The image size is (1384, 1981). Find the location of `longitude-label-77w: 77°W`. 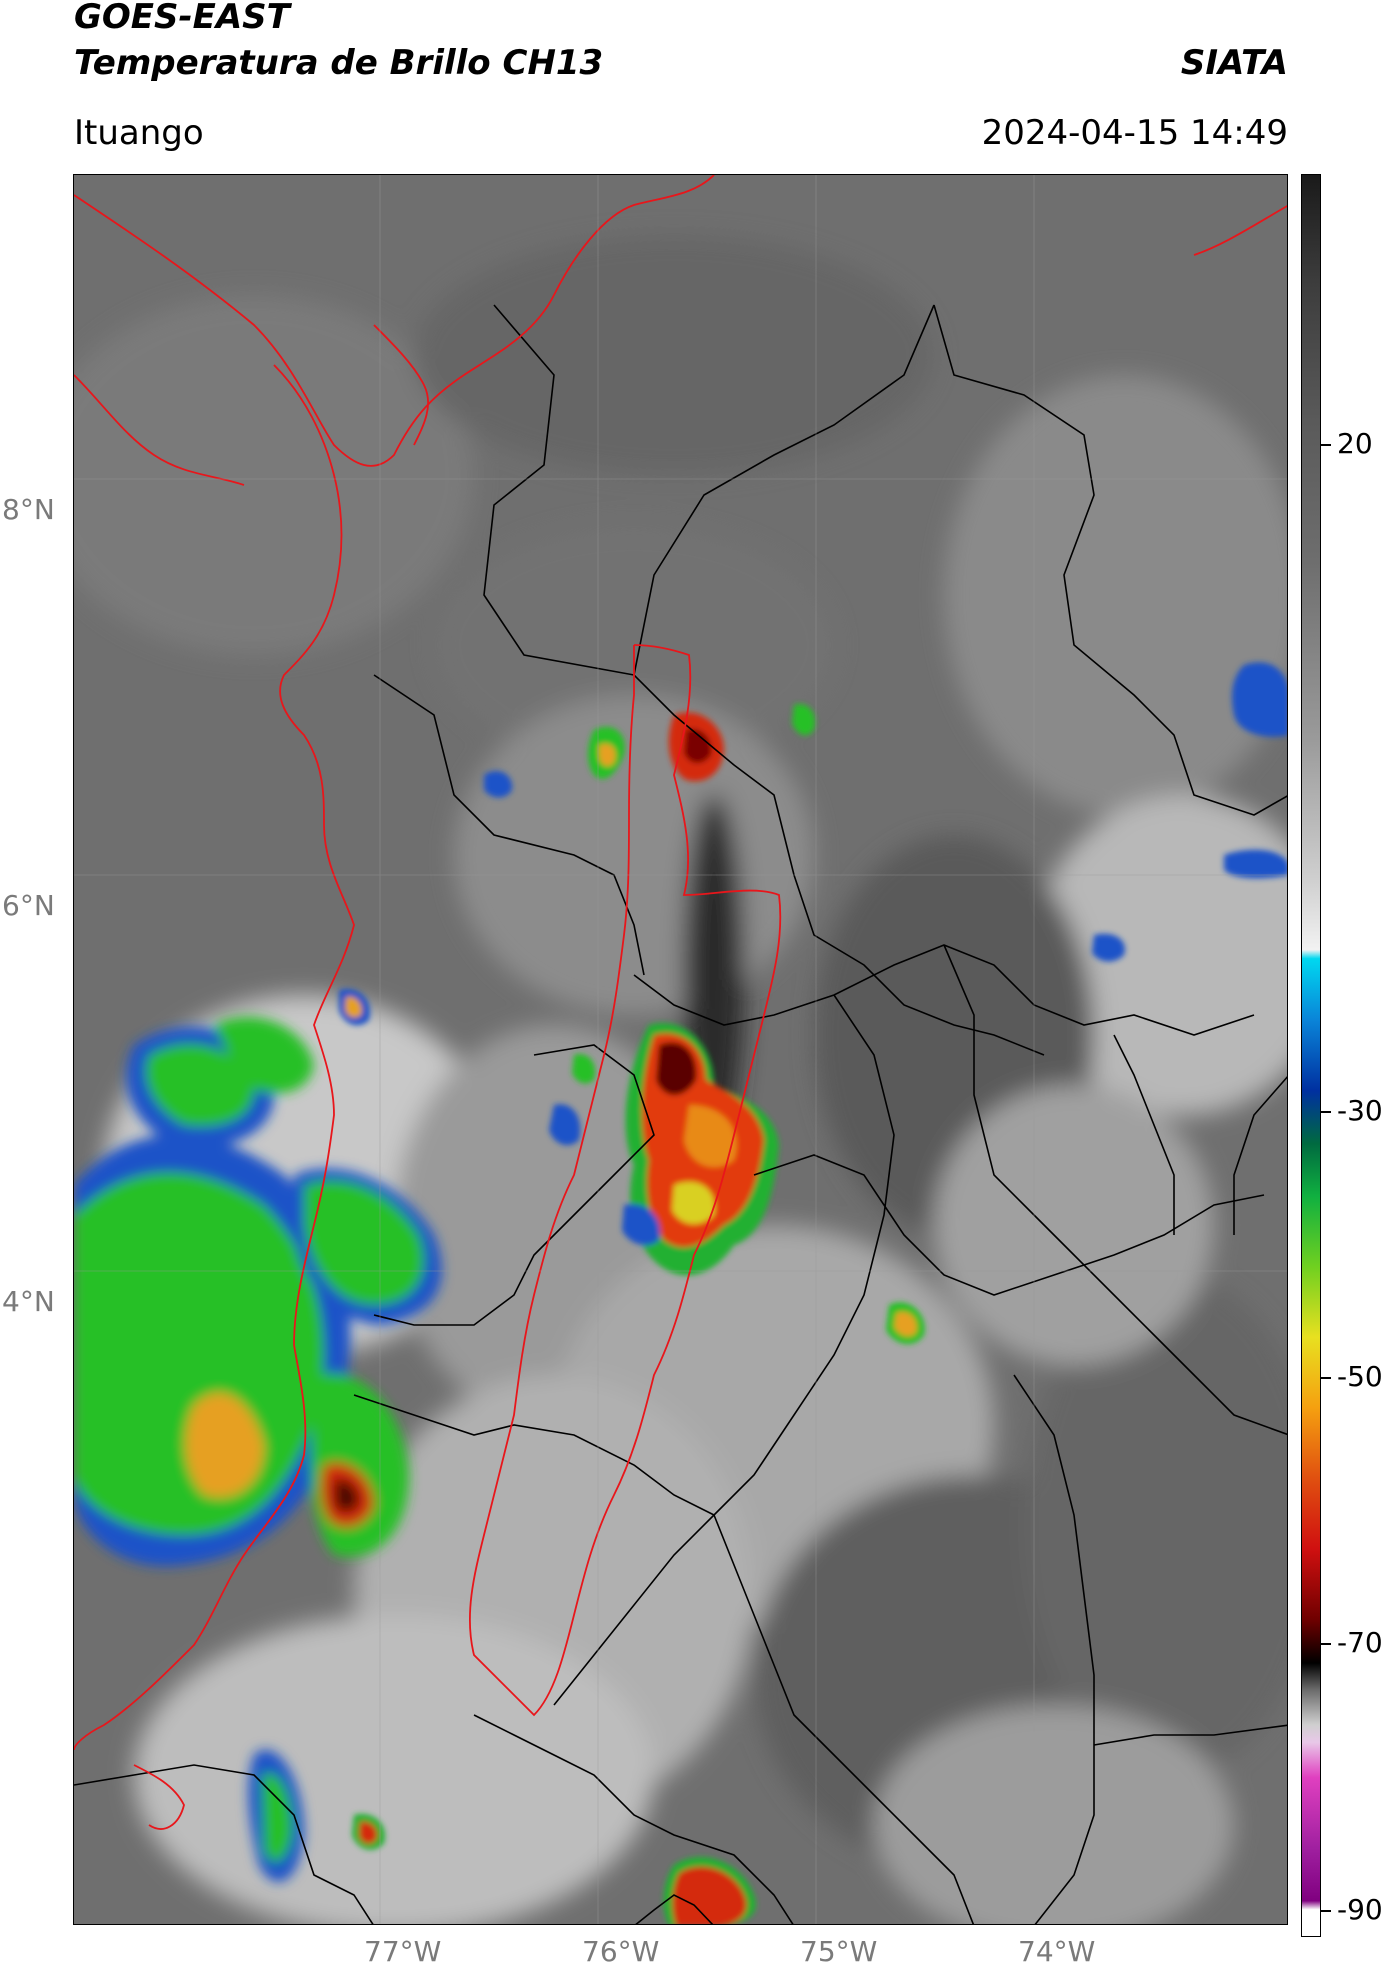

longitude-label-77w: 77°W is located at coordinates (402, 1952).